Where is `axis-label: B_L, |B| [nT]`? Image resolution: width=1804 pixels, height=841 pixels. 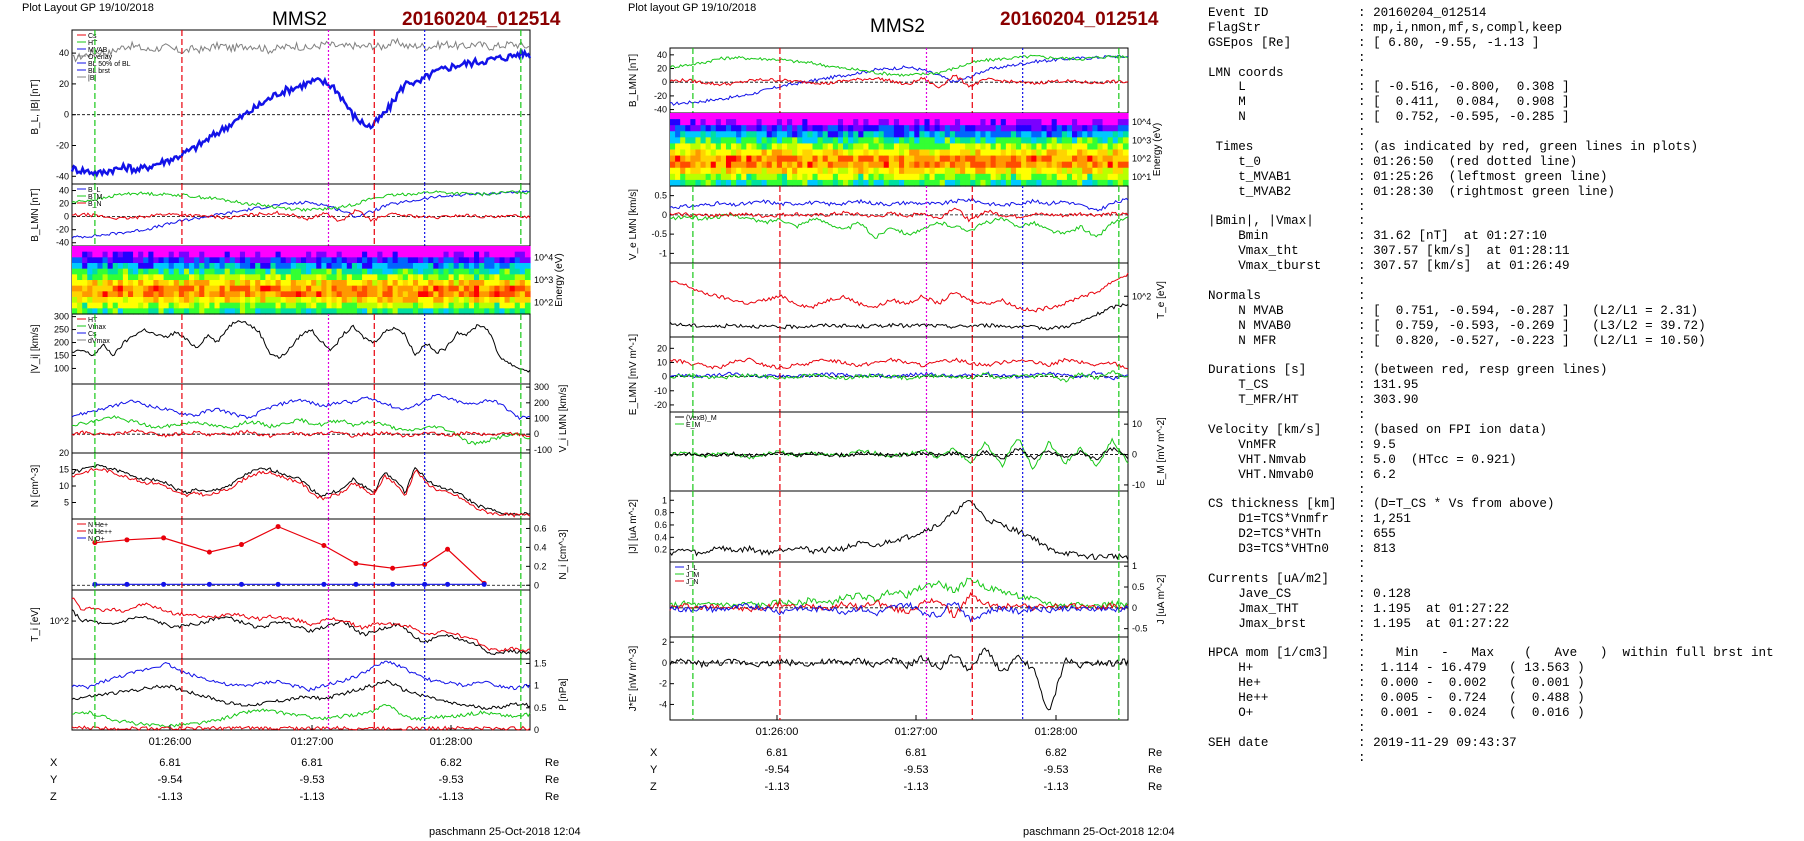 axis-label: B_L, |B| [nT] is located at coordinates (35, 106).